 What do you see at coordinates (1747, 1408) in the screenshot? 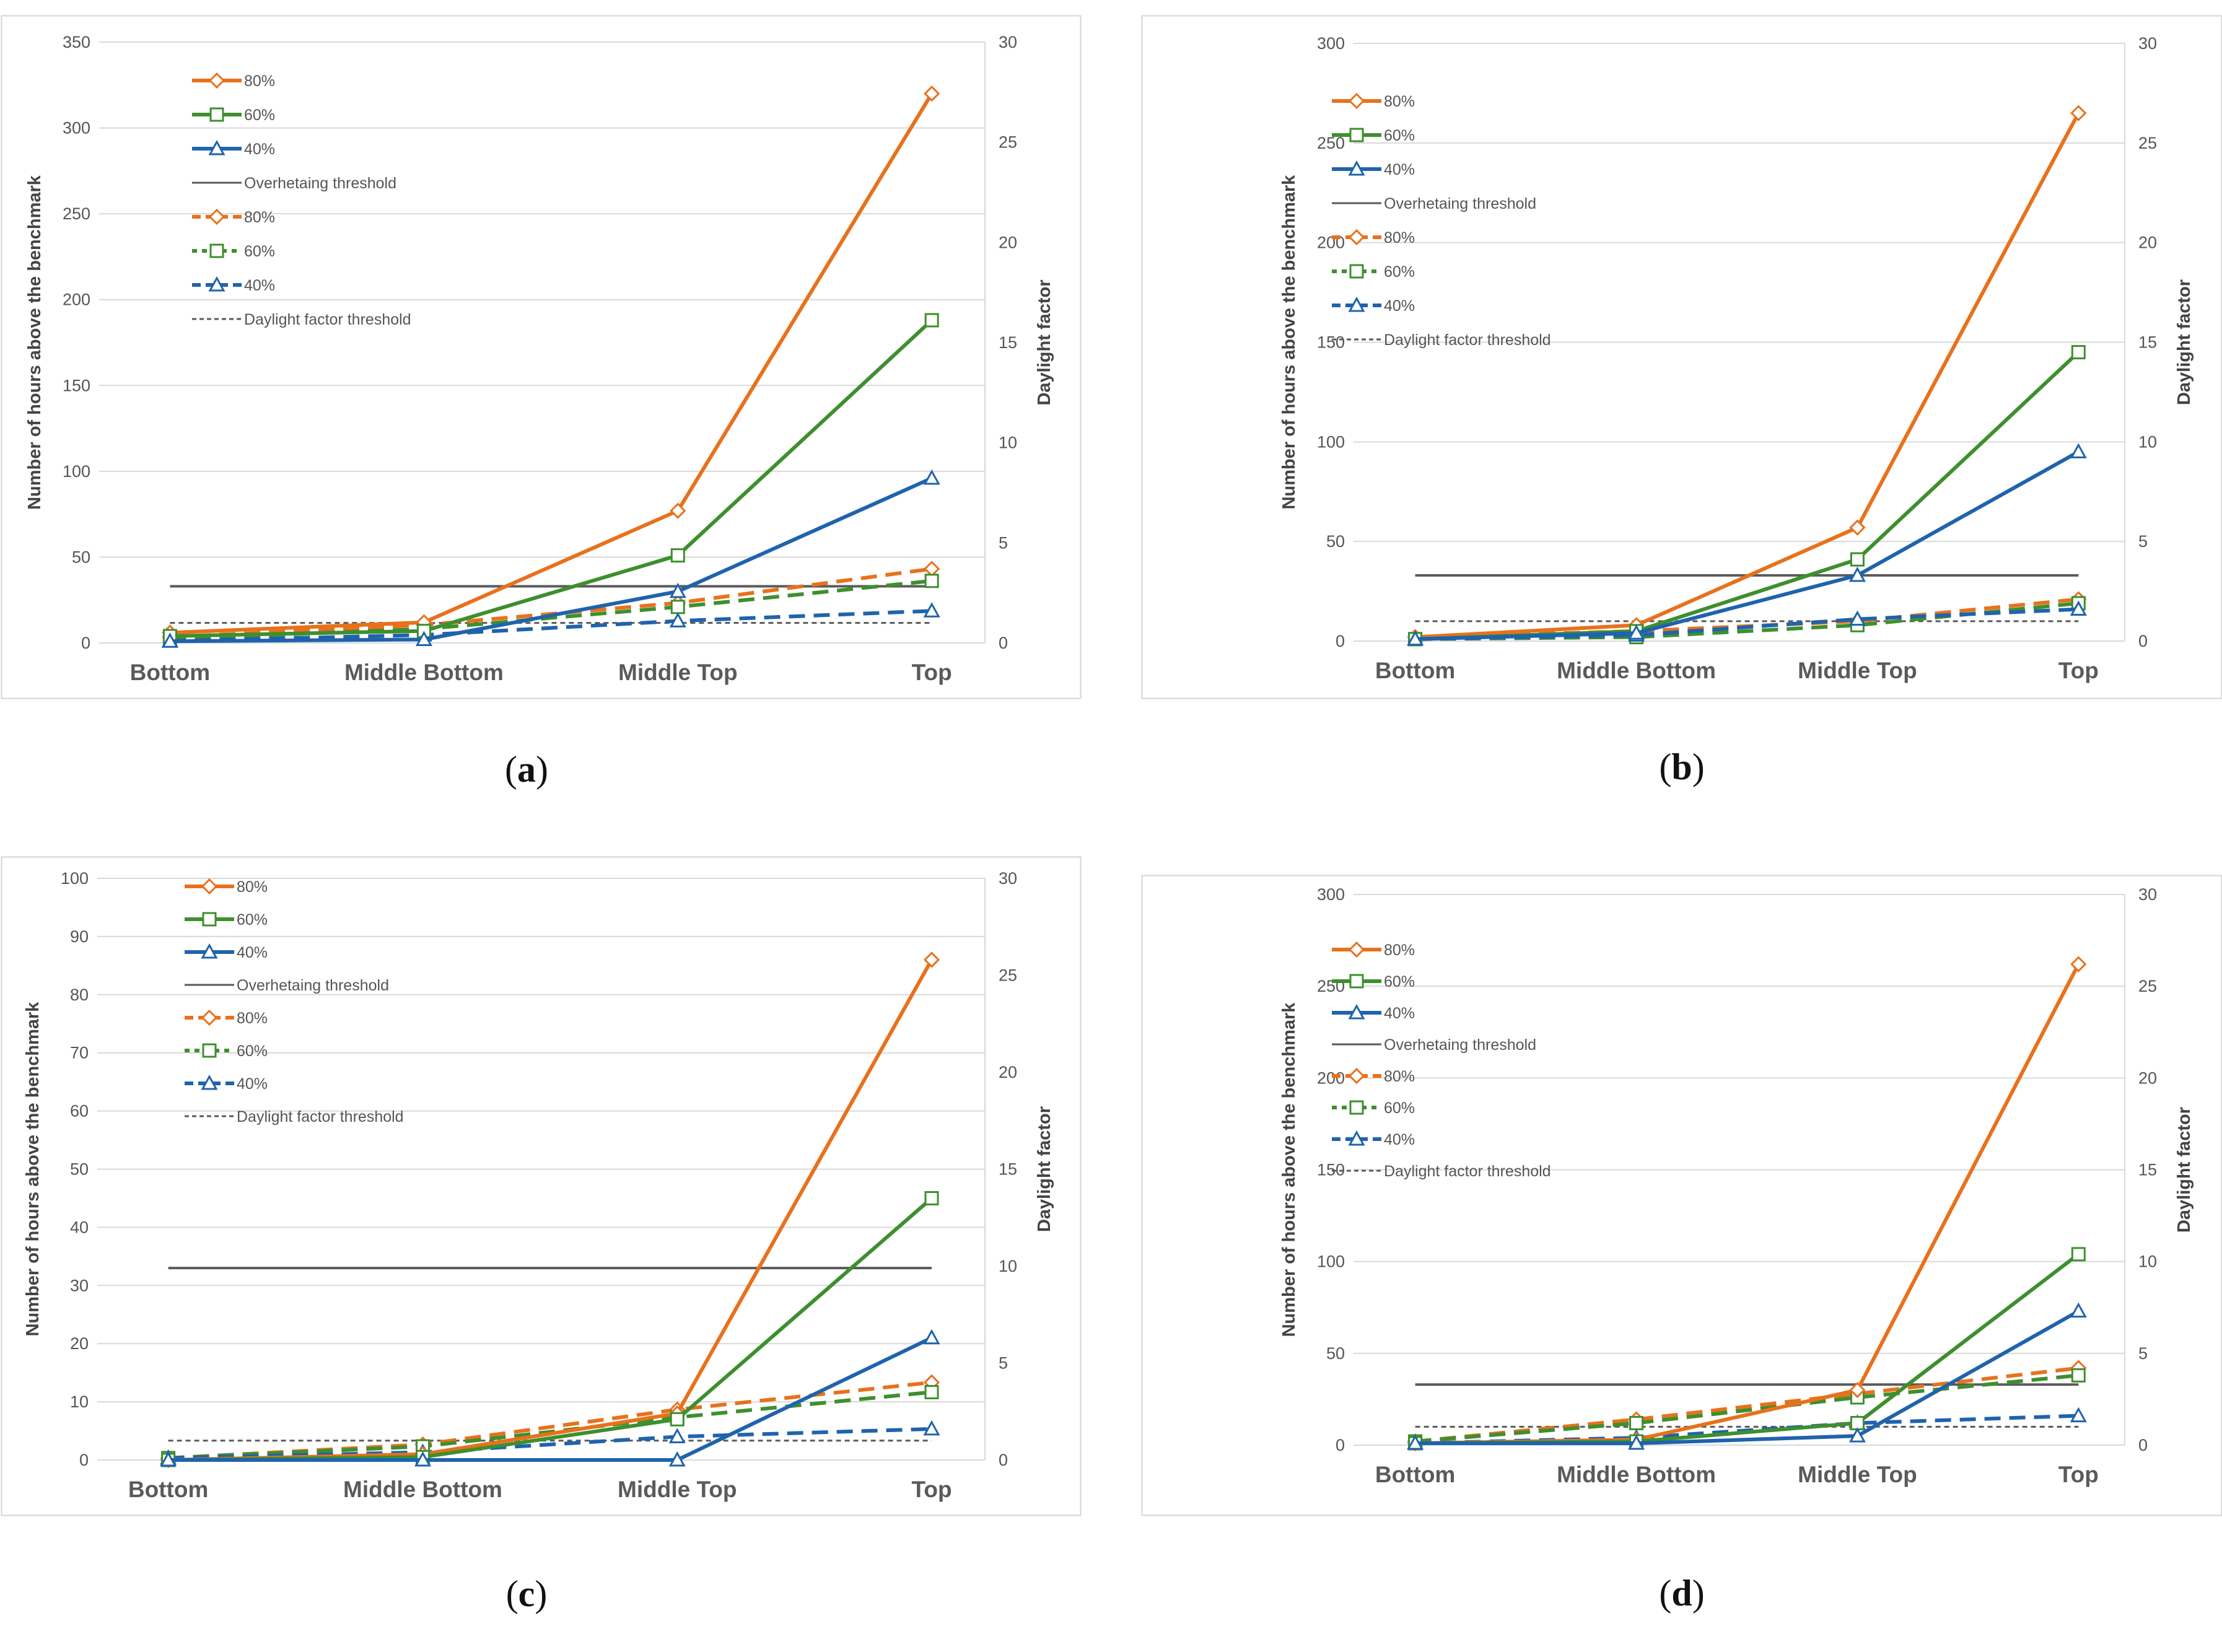
I see `daylight-series-green` at bounding box center [1747, 1408].